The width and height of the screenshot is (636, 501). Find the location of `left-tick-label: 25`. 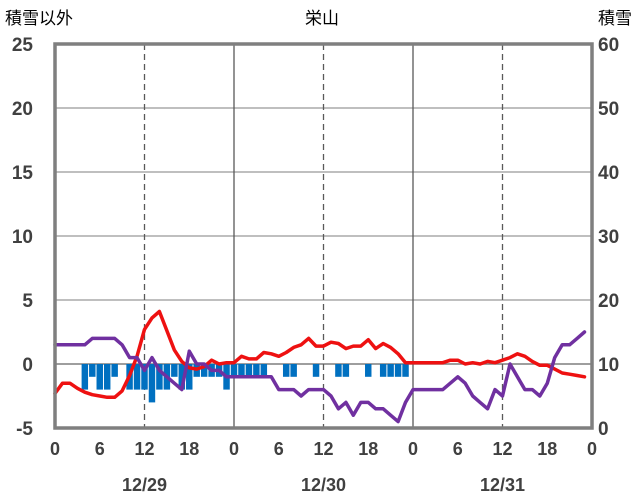

left-tick-label: 25 is located at coordinates (23, 45).